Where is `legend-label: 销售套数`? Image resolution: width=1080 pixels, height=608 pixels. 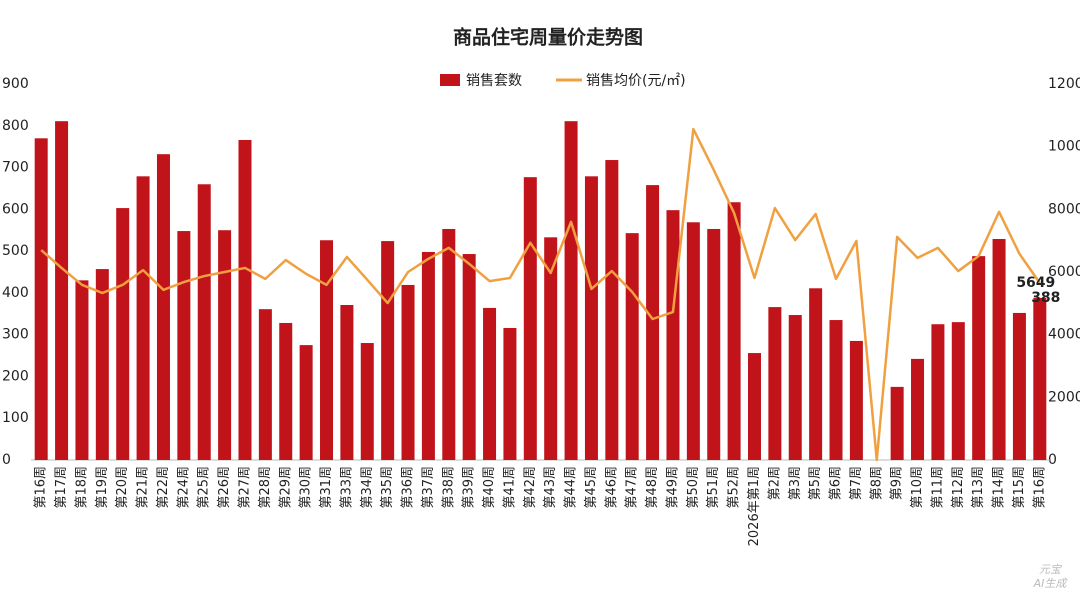 legend-label: 销售套数 is located at coordinates (494, 81).